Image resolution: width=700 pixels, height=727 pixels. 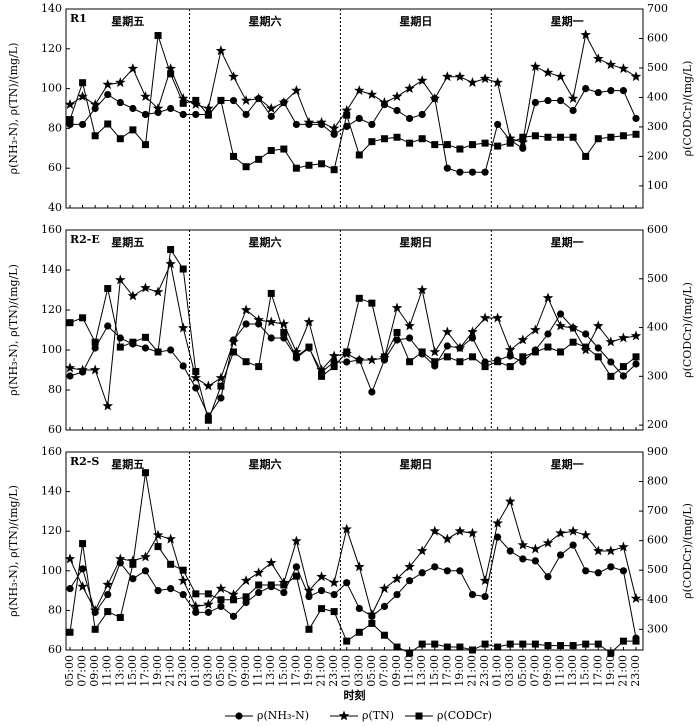 What do you see at coordinates (55, 207) in the screenshot?
I see `y-tick-label: 40` at bounding box center [55, 207].